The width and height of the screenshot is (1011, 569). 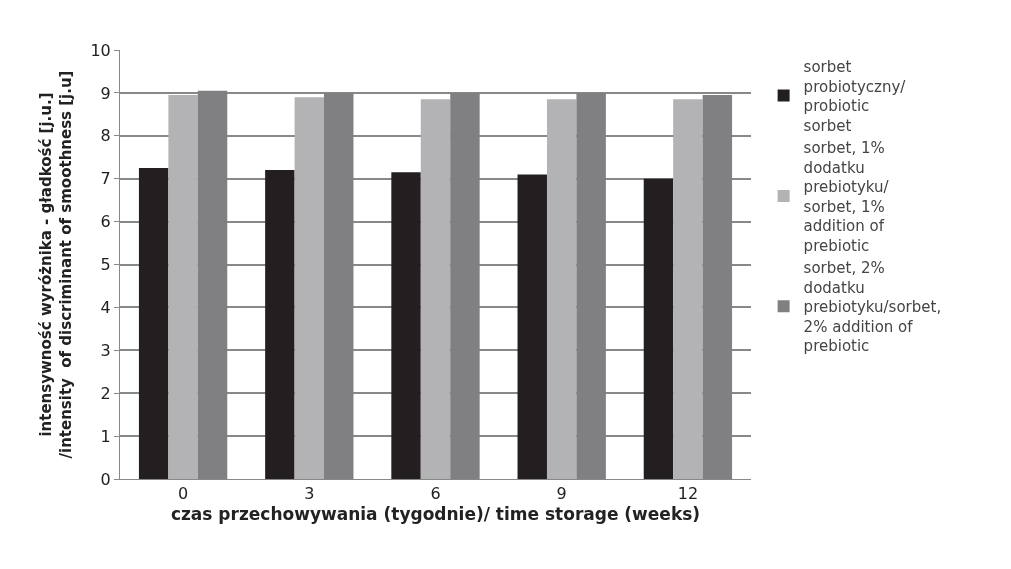 I want to click on y-tick-label: 7, so click(x=105, y=179).